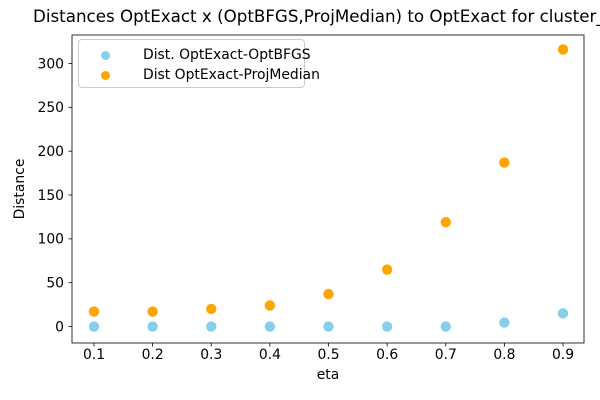  What do you see at coordinates (504, 355) in the screenshot?
I see `x-tick-label: 0.8` at bounding box center [504, 355].